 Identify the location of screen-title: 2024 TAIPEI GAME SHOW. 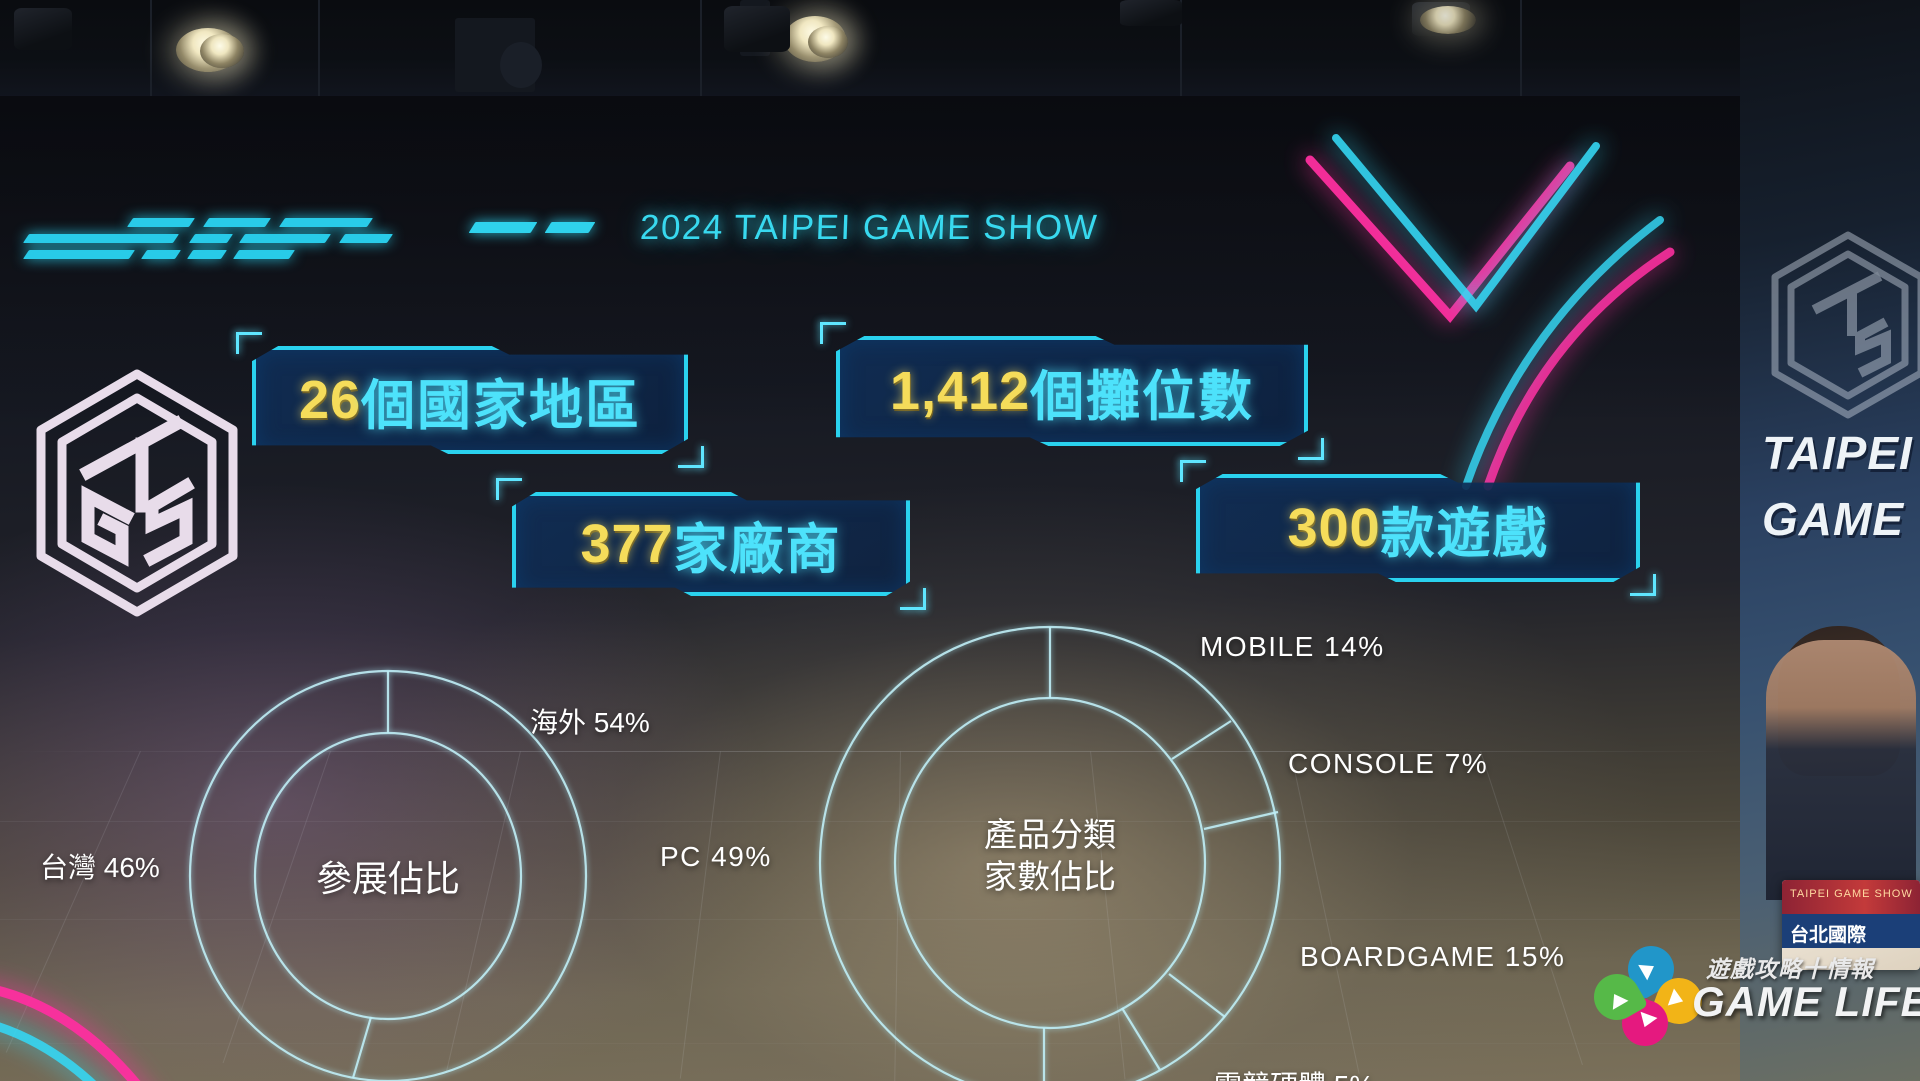
(989, 233).